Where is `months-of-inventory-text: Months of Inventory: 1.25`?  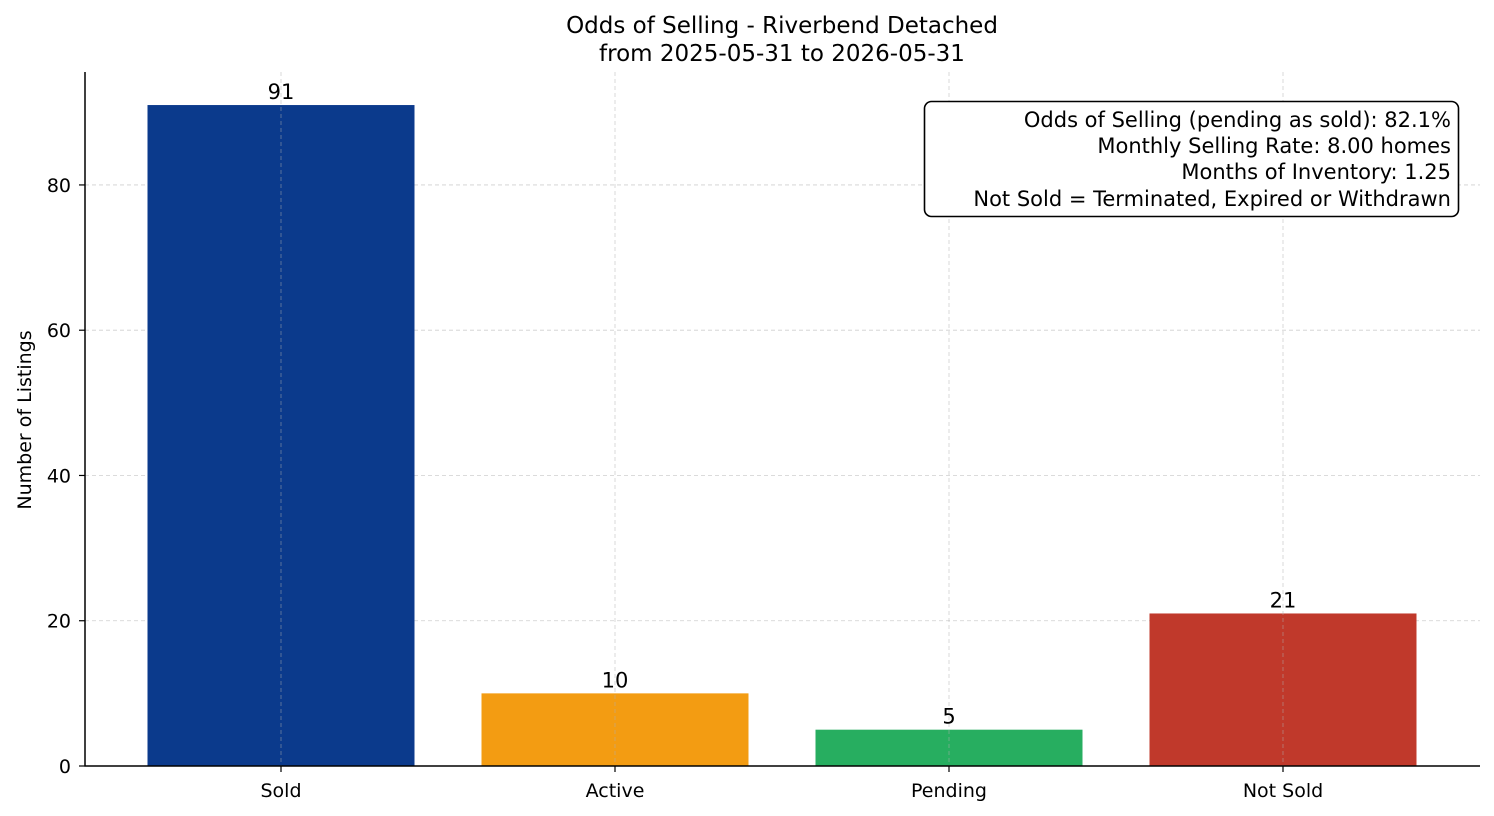 months-of-inventory-text: Months of Inventory: 1.25 is located at coordinates (1316, 172).